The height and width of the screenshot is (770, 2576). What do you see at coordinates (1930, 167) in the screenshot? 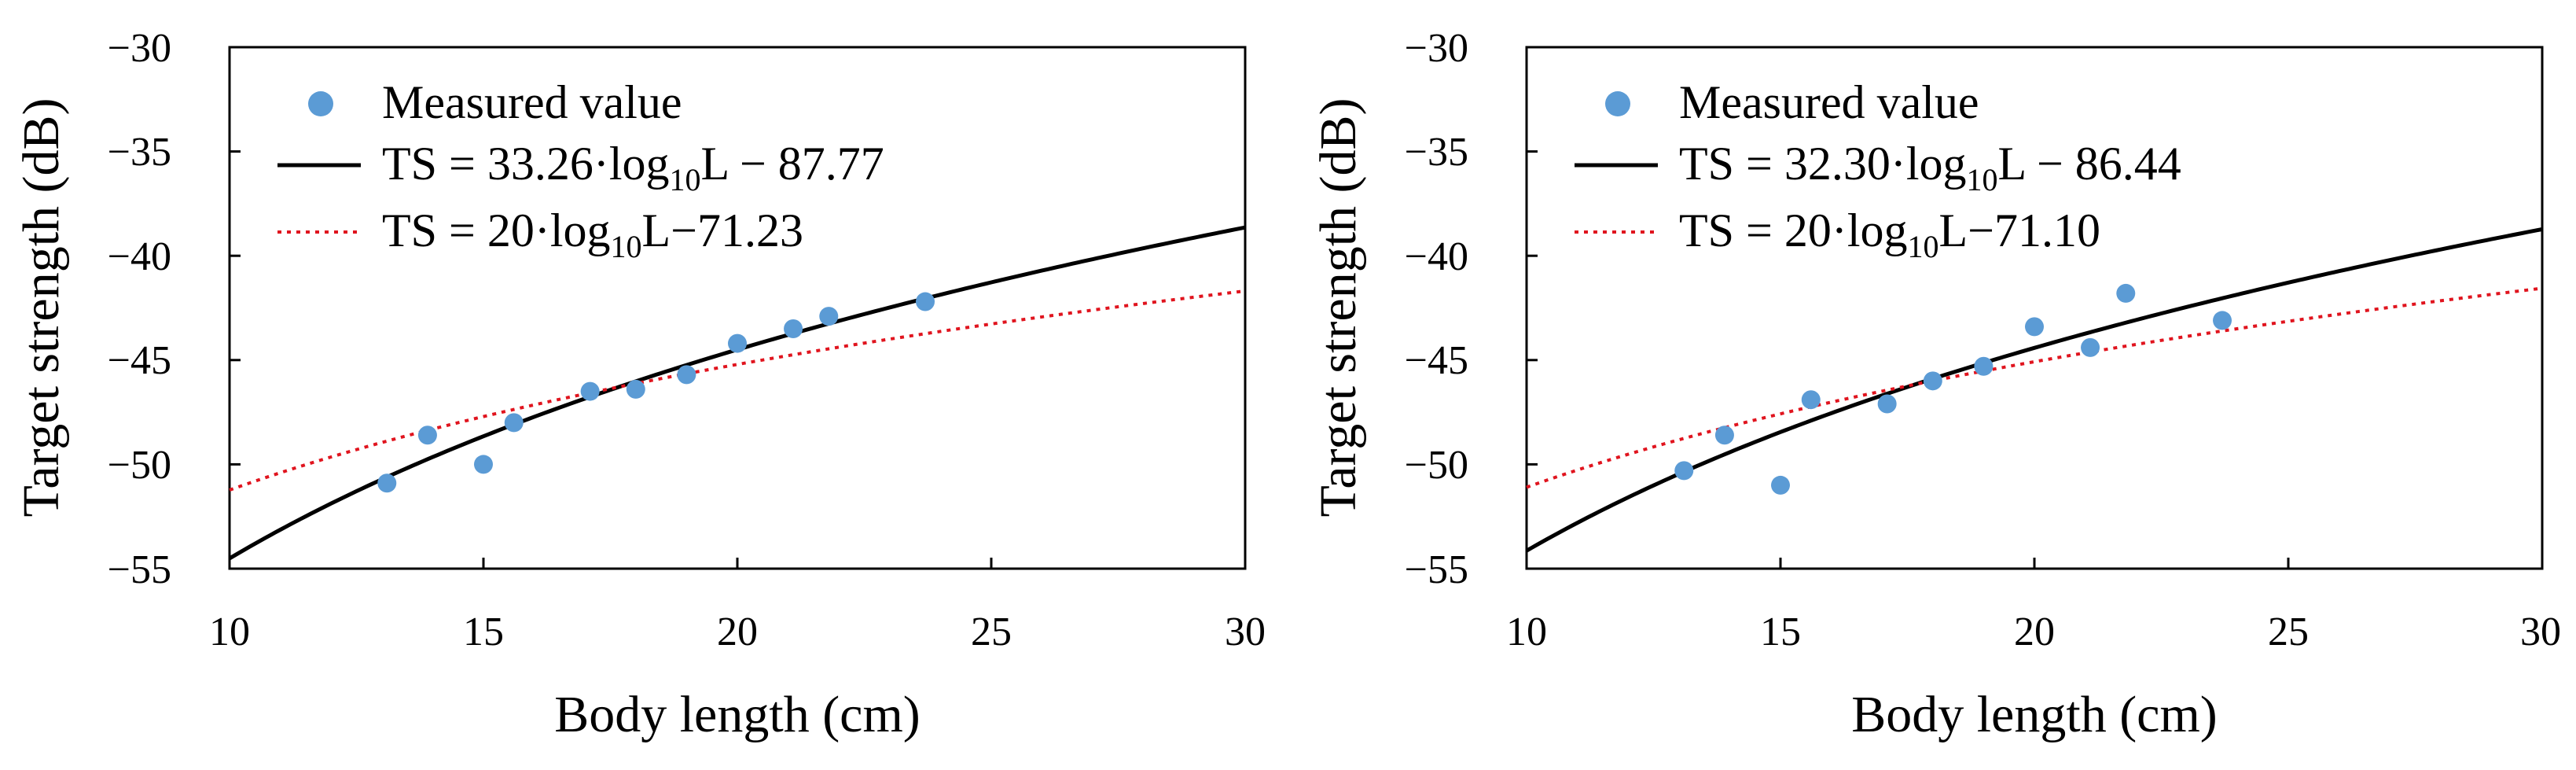
I see `legend-label-fit: TS = 32.30·log10L − 86.44` at bounding box center [1930, 167].